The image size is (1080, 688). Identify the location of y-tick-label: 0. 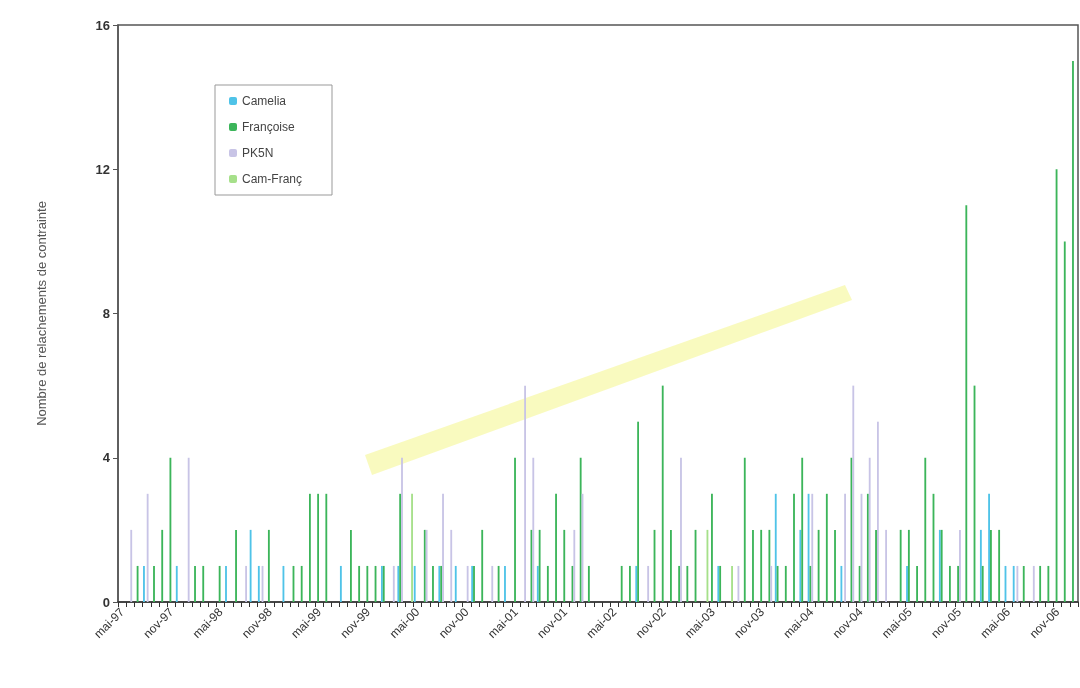
(106, 602).